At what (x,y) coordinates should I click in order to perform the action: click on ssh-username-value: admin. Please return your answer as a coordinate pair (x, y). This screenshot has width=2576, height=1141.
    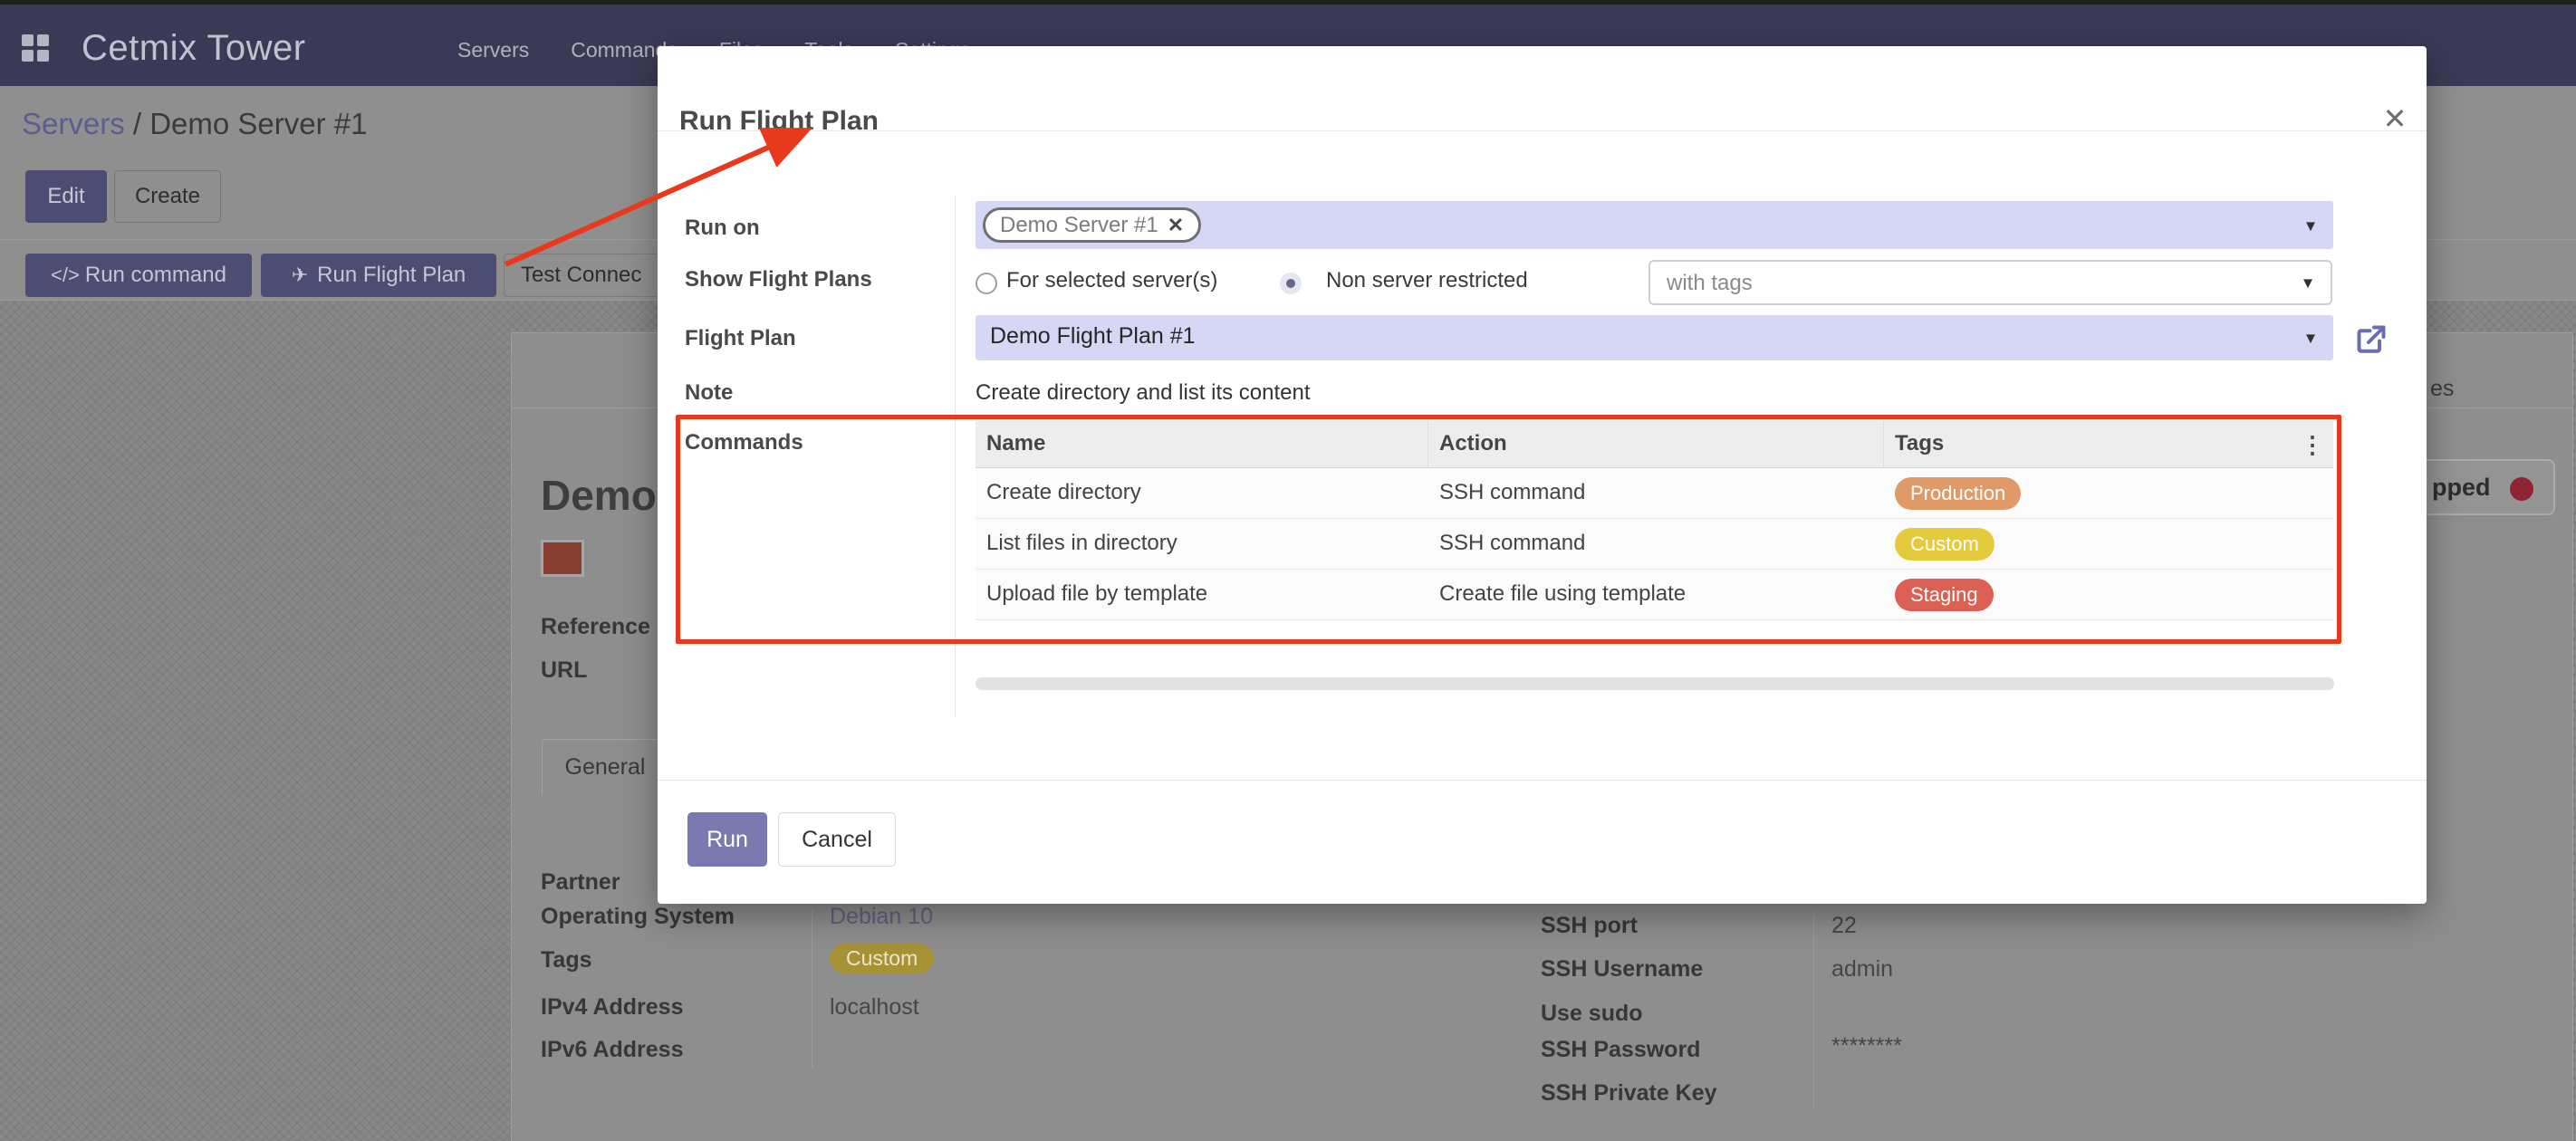
    Looking at the image, I should click on (1862, 969).